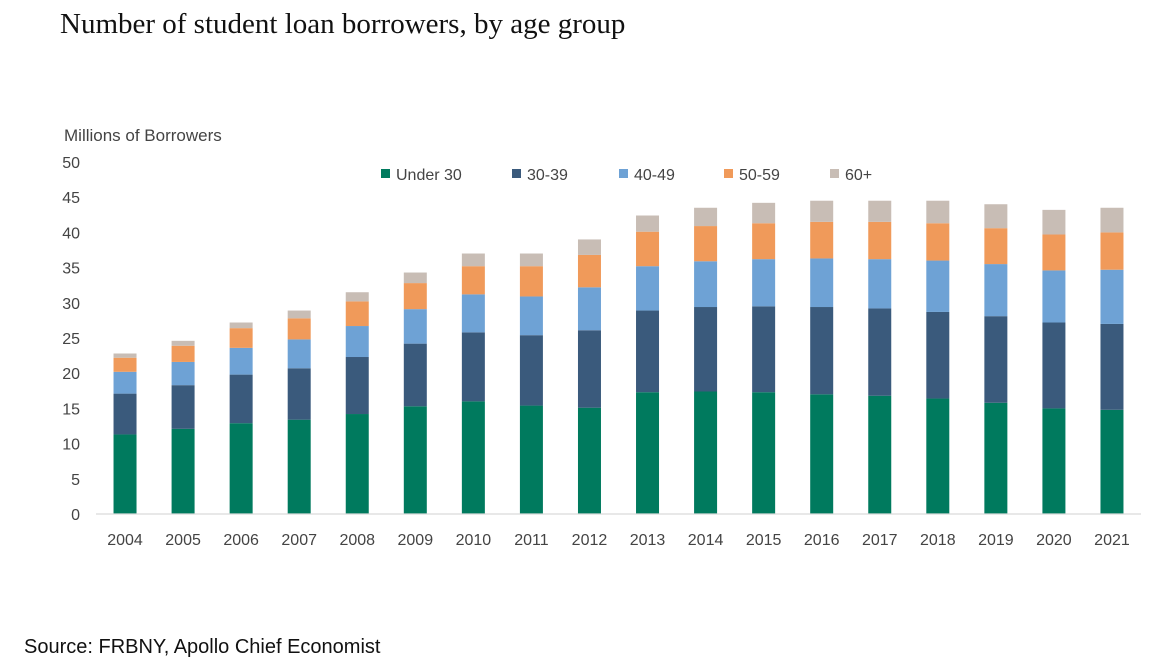 This screenshot has height=670, width=1154. I want to click on y-tick-label: 0, so click(75, 515).